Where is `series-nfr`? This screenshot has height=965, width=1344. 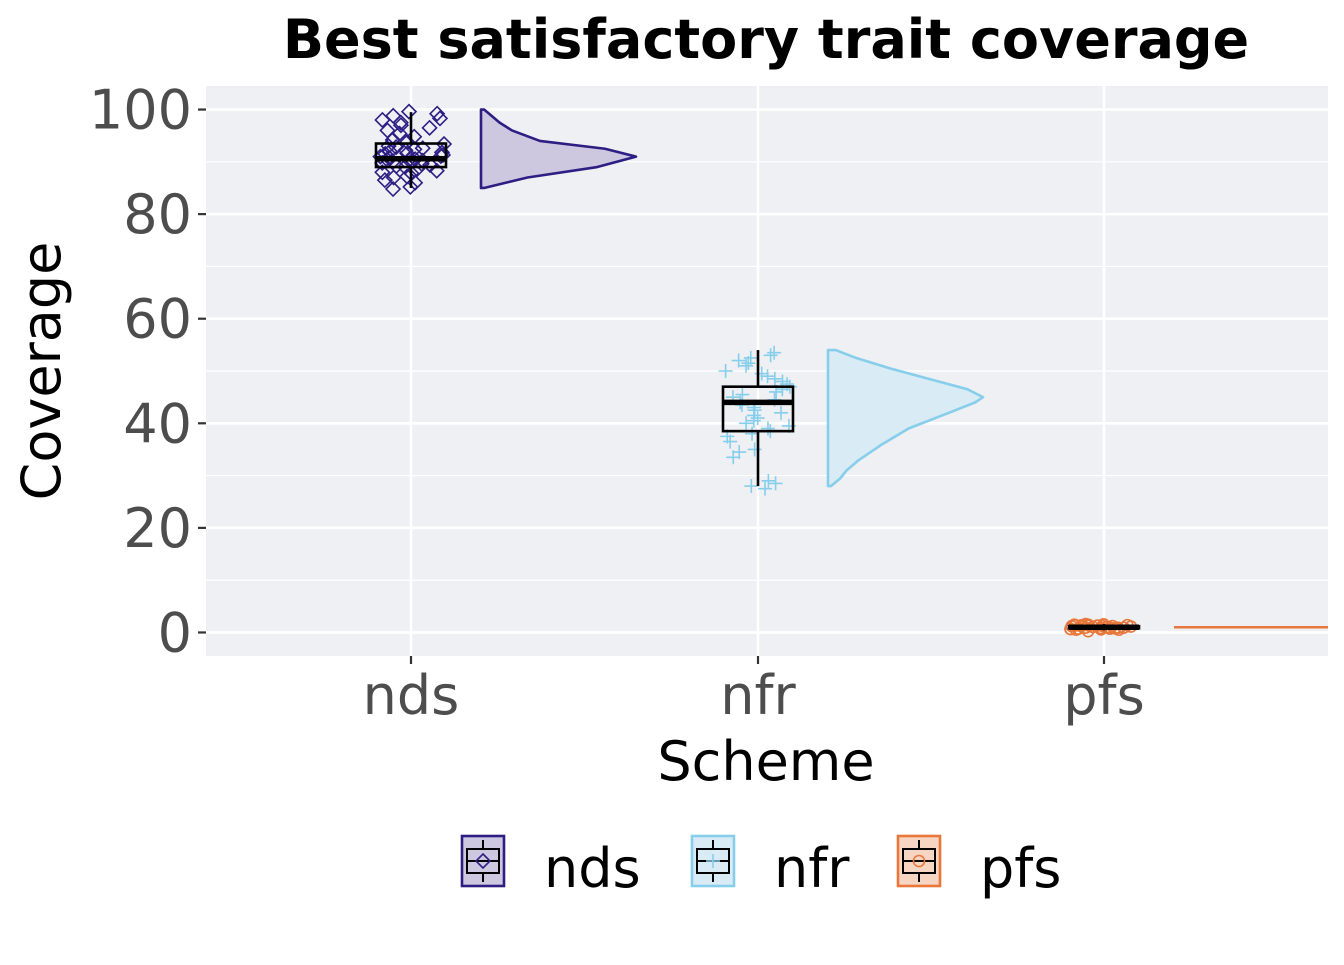
series-nfr is located at coordinates (851, 420).